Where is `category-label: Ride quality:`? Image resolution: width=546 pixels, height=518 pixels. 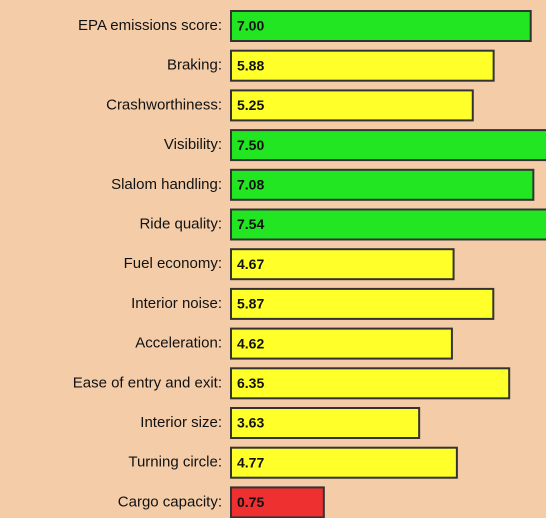
category-label: Ride quality: is located at coordinates (180, 223).